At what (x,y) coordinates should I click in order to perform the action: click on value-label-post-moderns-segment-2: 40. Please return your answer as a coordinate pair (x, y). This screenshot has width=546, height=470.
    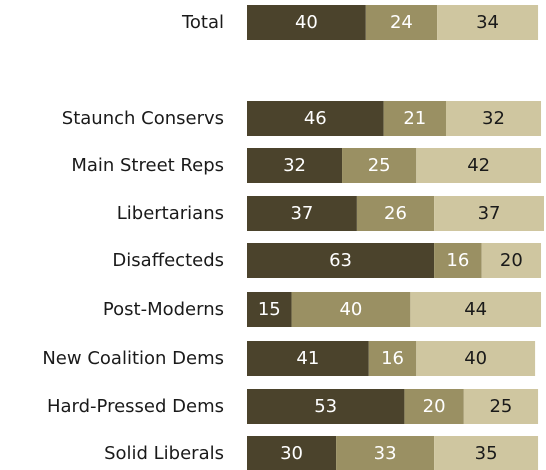
    Looking at the image, I should click on (350, 309).